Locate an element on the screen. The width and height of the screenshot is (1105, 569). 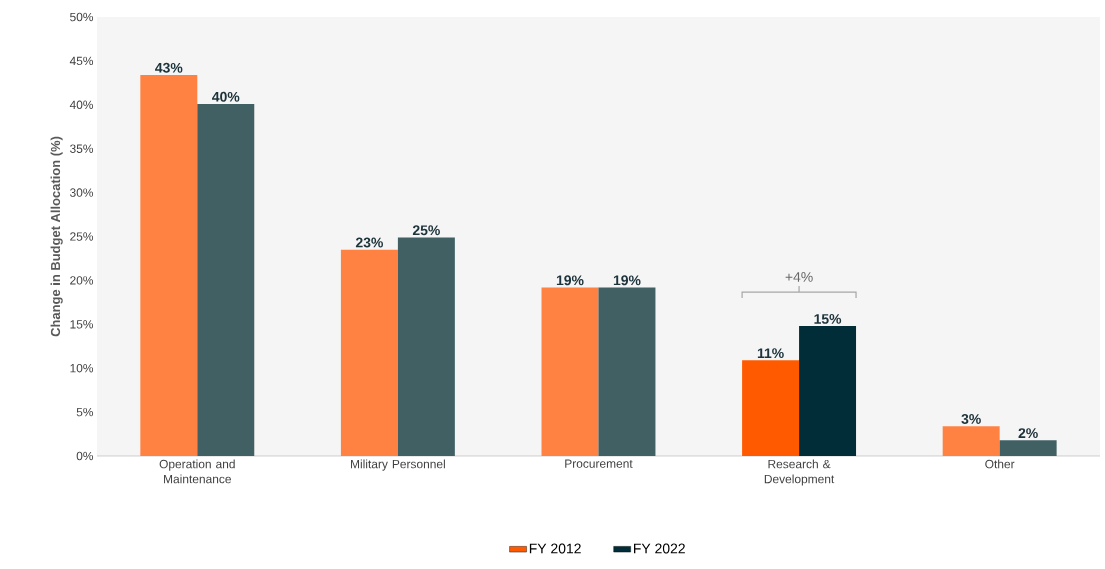
data-label: 2% is located at coordinates (1028, 433).